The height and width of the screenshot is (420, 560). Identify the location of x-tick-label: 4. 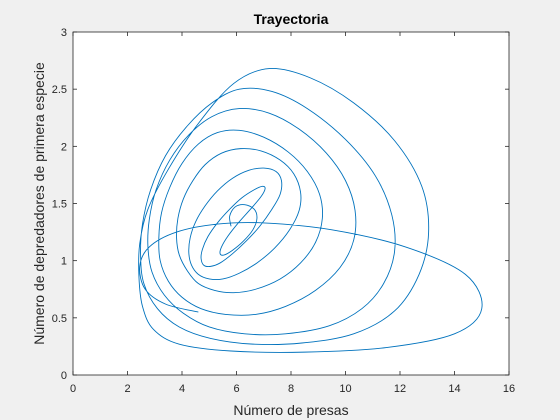
(182, 389).